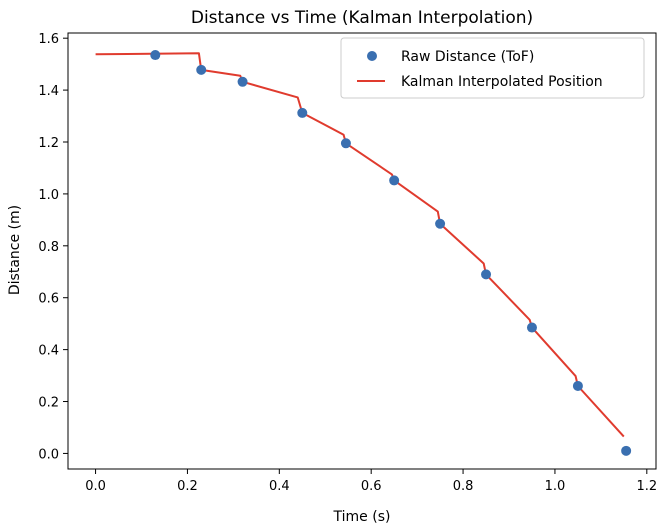  What do you see at coordinates (48, 143) in the screenshot?
I see `y-tick-label: 1.2` at bounding box center [48, 143].